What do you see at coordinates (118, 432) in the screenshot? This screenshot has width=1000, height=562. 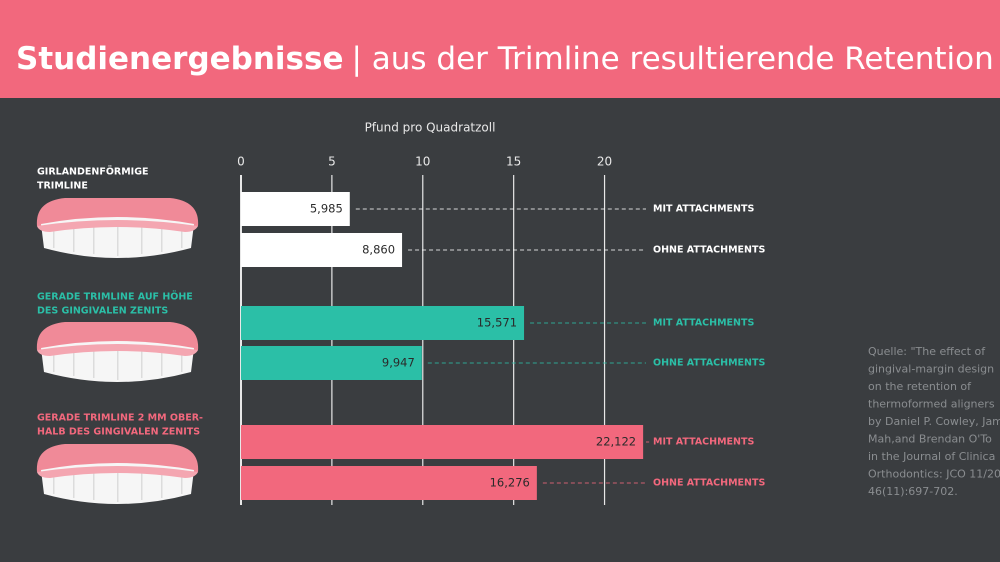 I see `group-label: HALB DES GINGIVALEN ZENITS` at bounding box center [118, 432].